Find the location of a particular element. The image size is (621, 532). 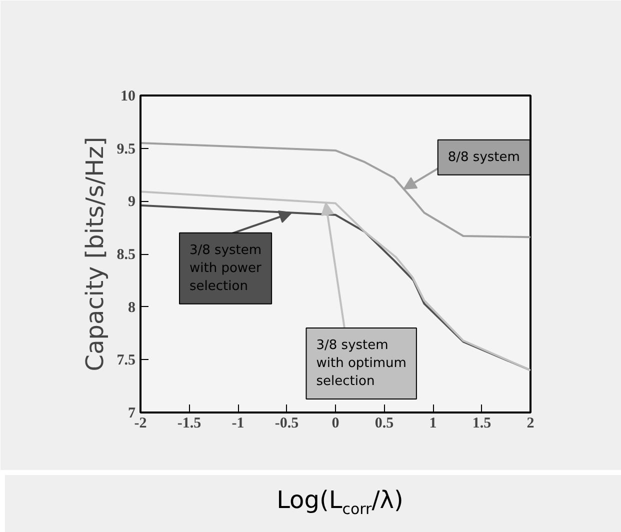

x-tick-label: 0 is located at coordinates (336, 424).